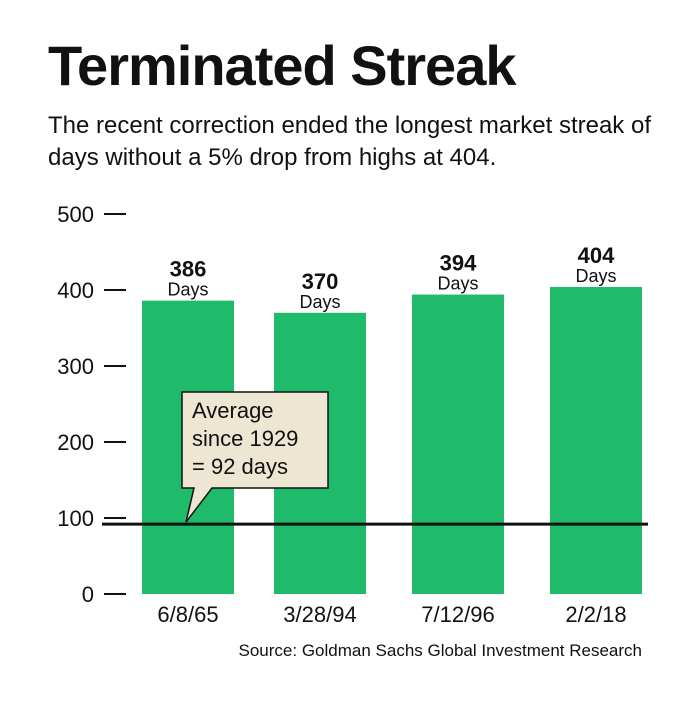  I want to click on y-axis: 0 100 200 300 400 500, so click(91, 404).